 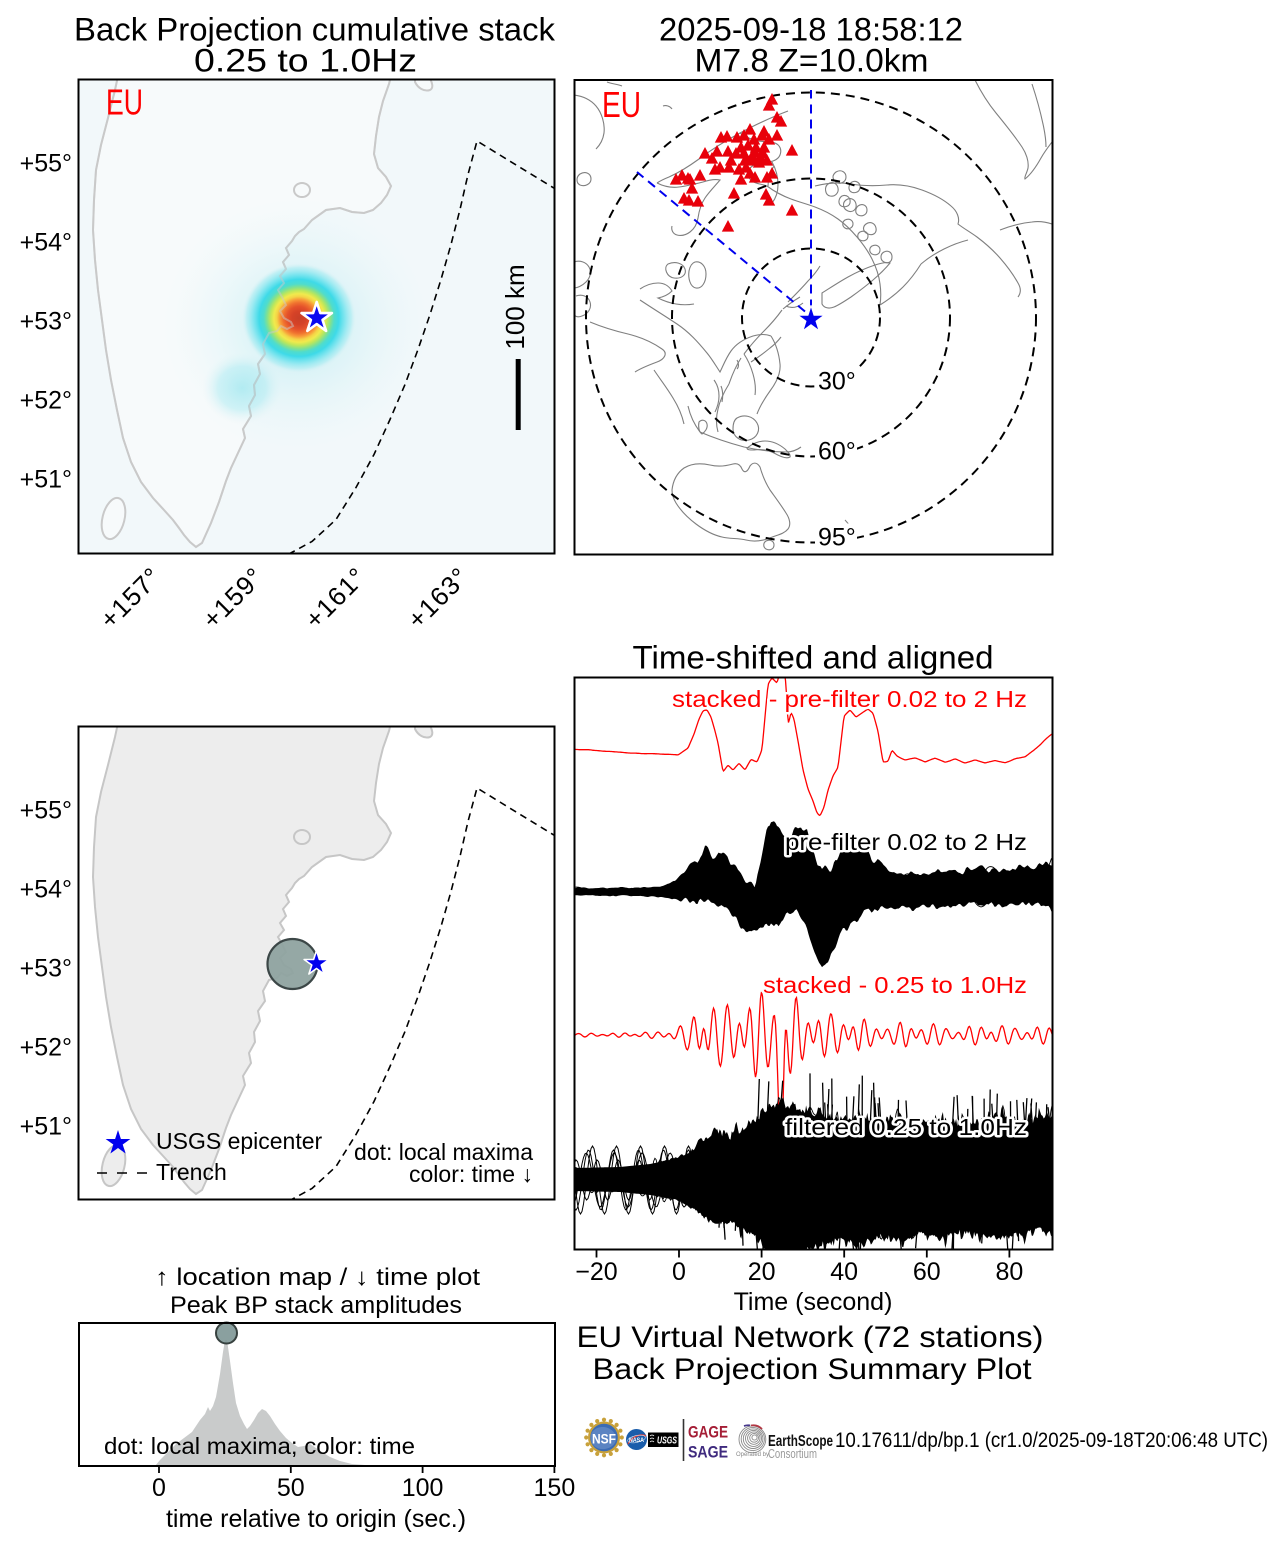 What do you see at coordinates (906, 1127) in the screenshot?
I see `svg-text: filtered 0.25 to 1.0Hz` at bounding box center [906, 1127].